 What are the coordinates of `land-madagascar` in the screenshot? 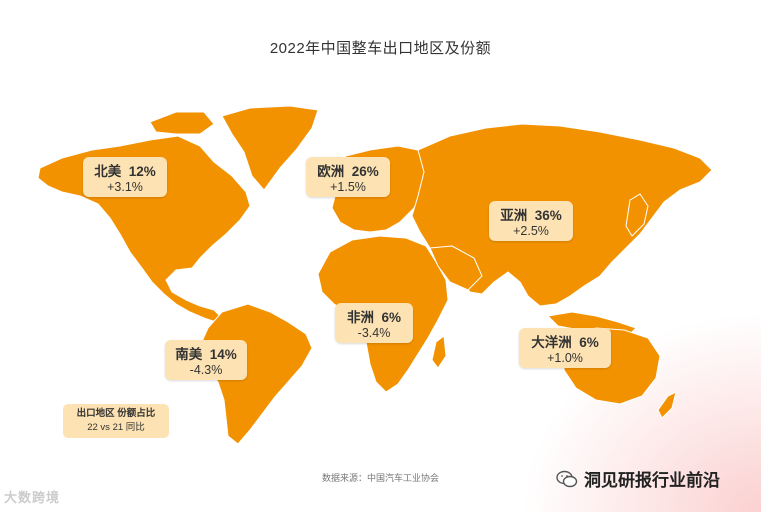 It's located at (439, 352).